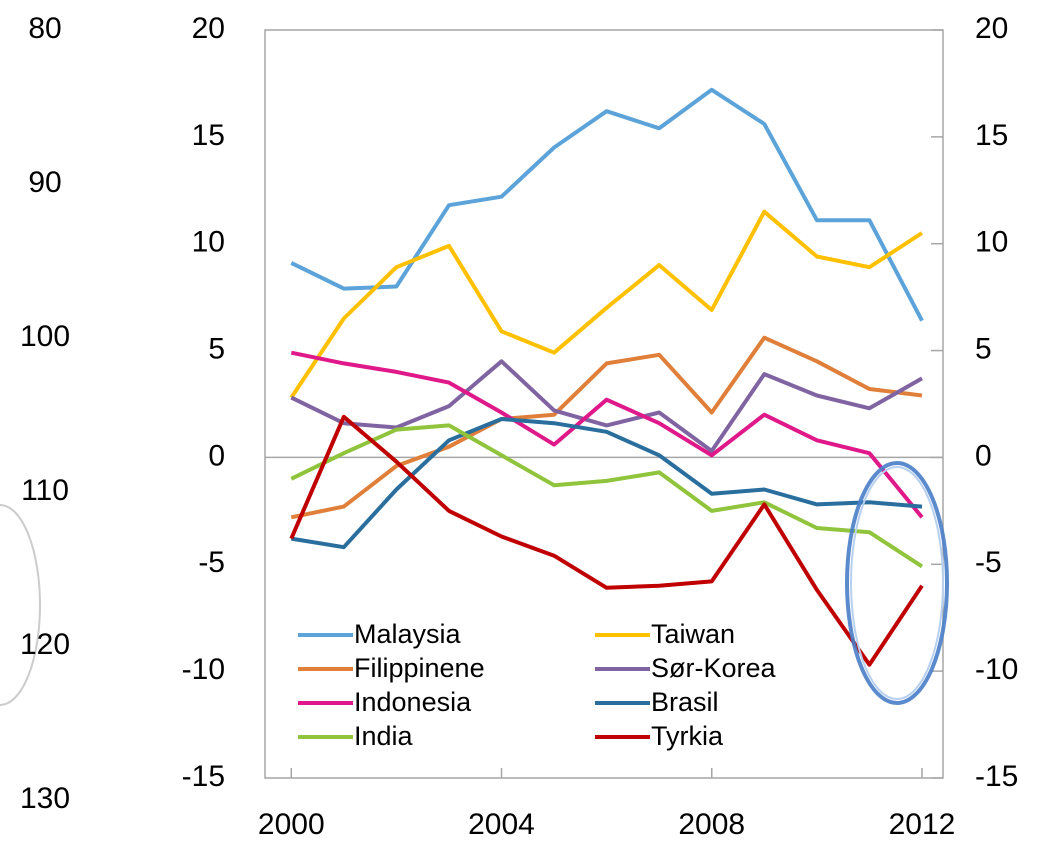 The height and width of the screenshot is (859, 1063). Describe the element at coordinates (208, 28) in the screenshot. I see `y-tick-label: 20` at that location.